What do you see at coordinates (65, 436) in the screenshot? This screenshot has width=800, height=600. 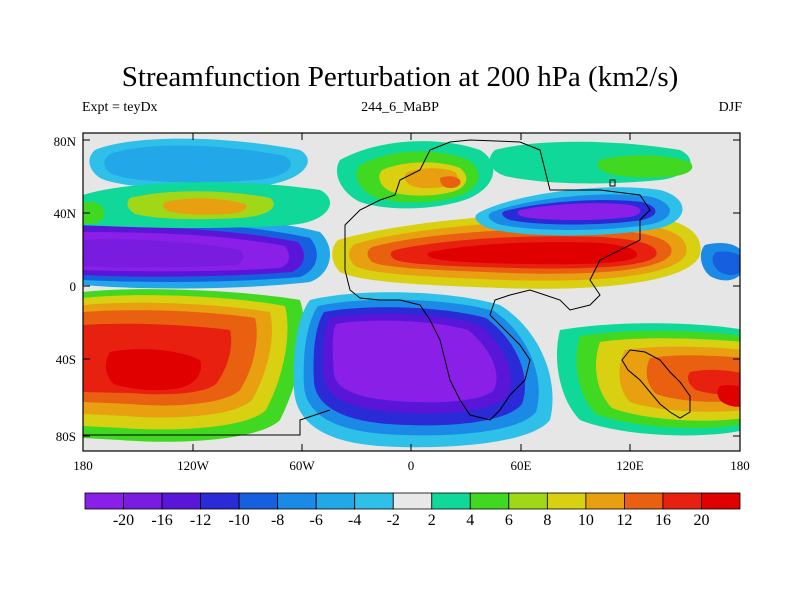 I see `y-tick-label: 80S` at bounding box center [65, 436].